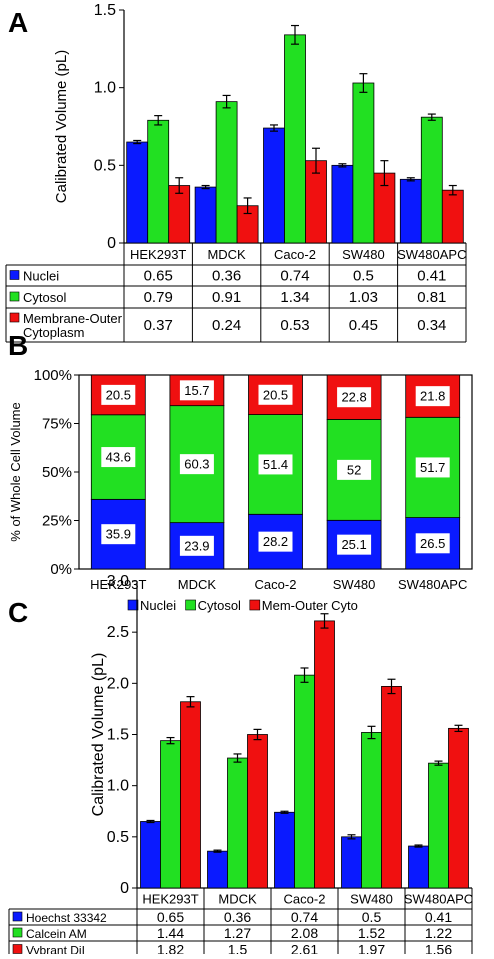  What do you see at coordinates (73, 318) in the screenshot?
I see `panel-a-row-label: Membrane-Outer` at bounding box center [73, 318].